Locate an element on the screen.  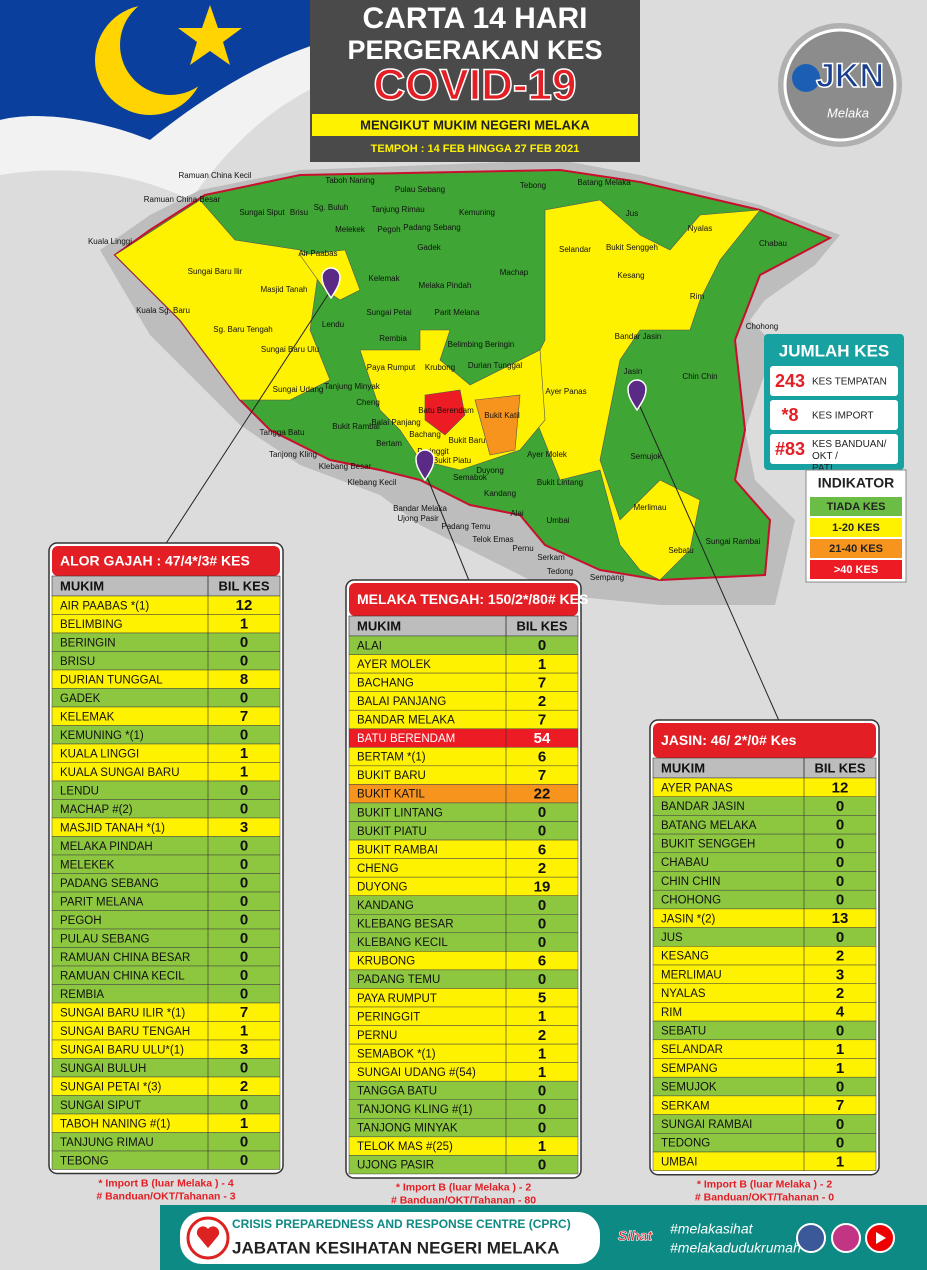
case-count: 2 is located at coordinates (542, 701).